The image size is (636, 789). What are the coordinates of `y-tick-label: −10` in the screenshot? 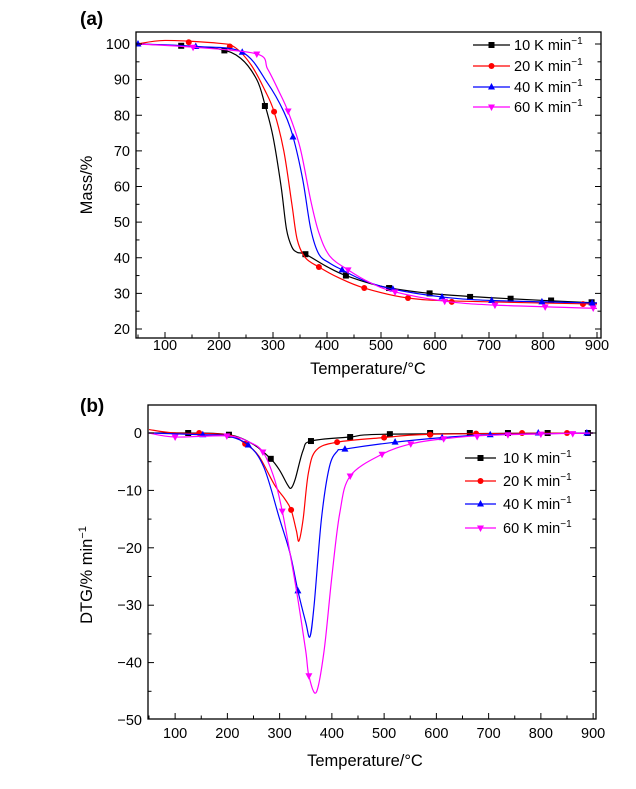 It's located at (129, 491).